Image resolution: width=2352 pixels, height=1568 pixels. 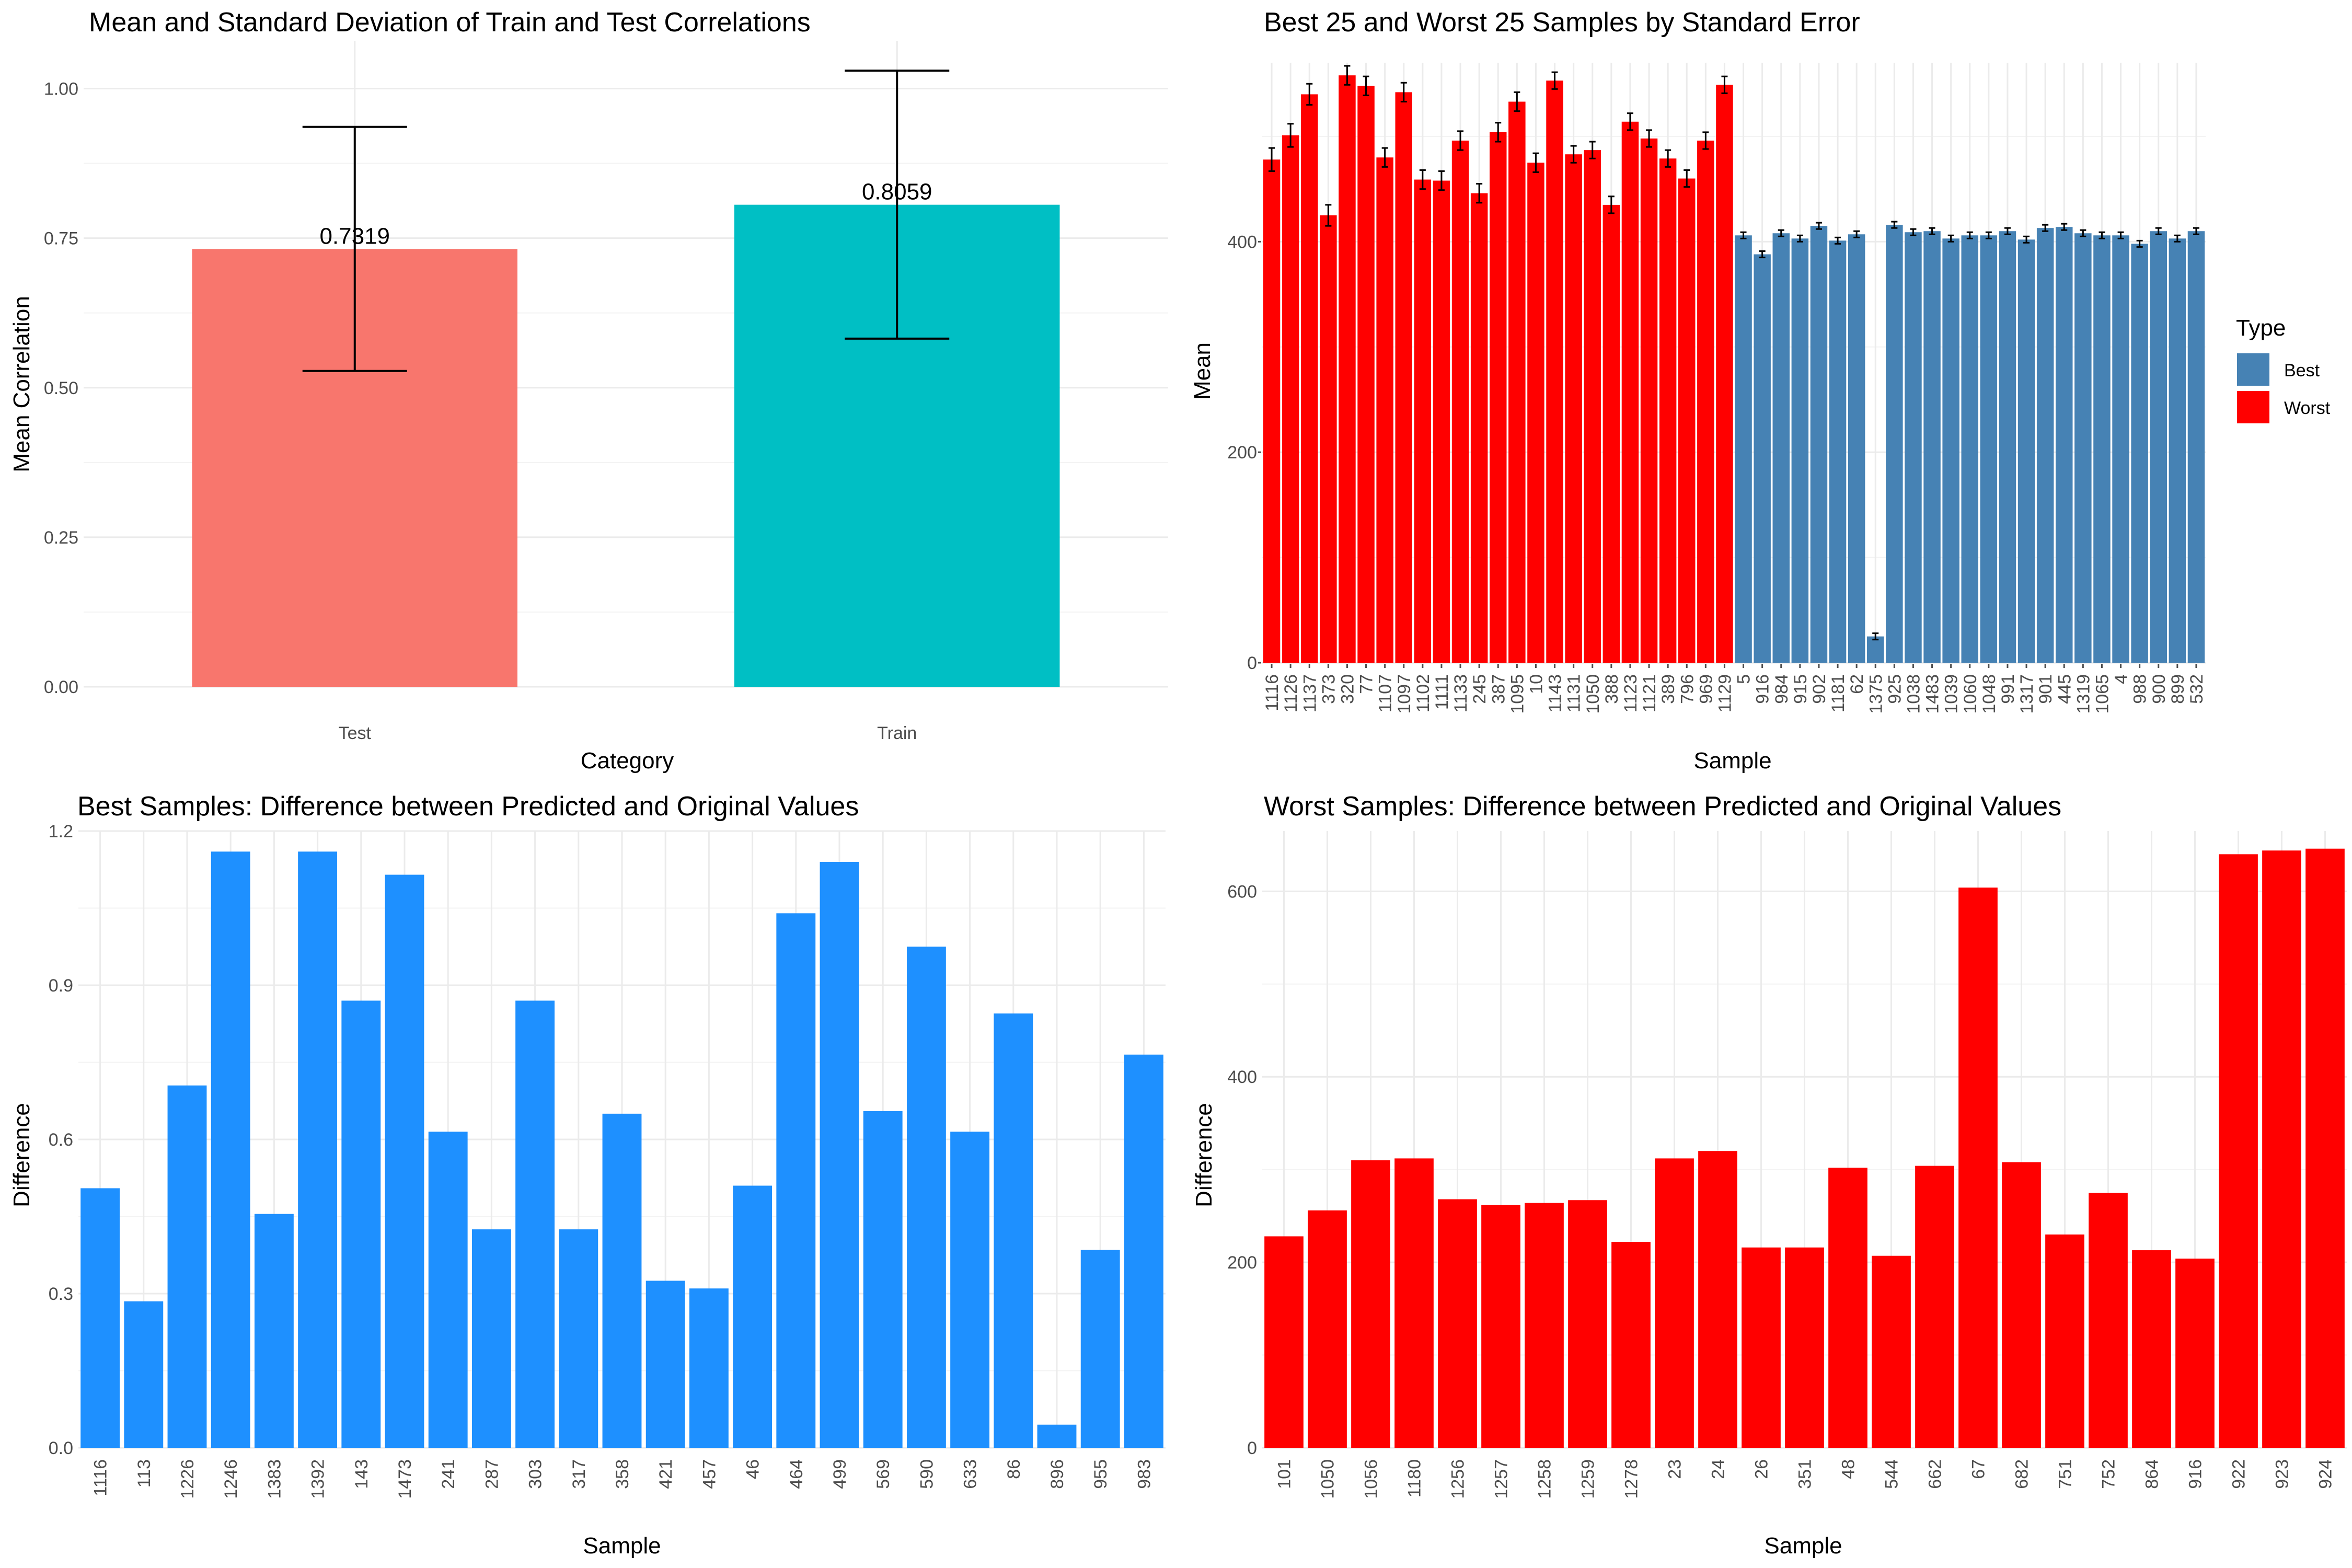 What do you see at coordinates (1502, 1479) in the screenshot?
I see `x-tick-label: 1257` at bounding box center [1502, 1479].